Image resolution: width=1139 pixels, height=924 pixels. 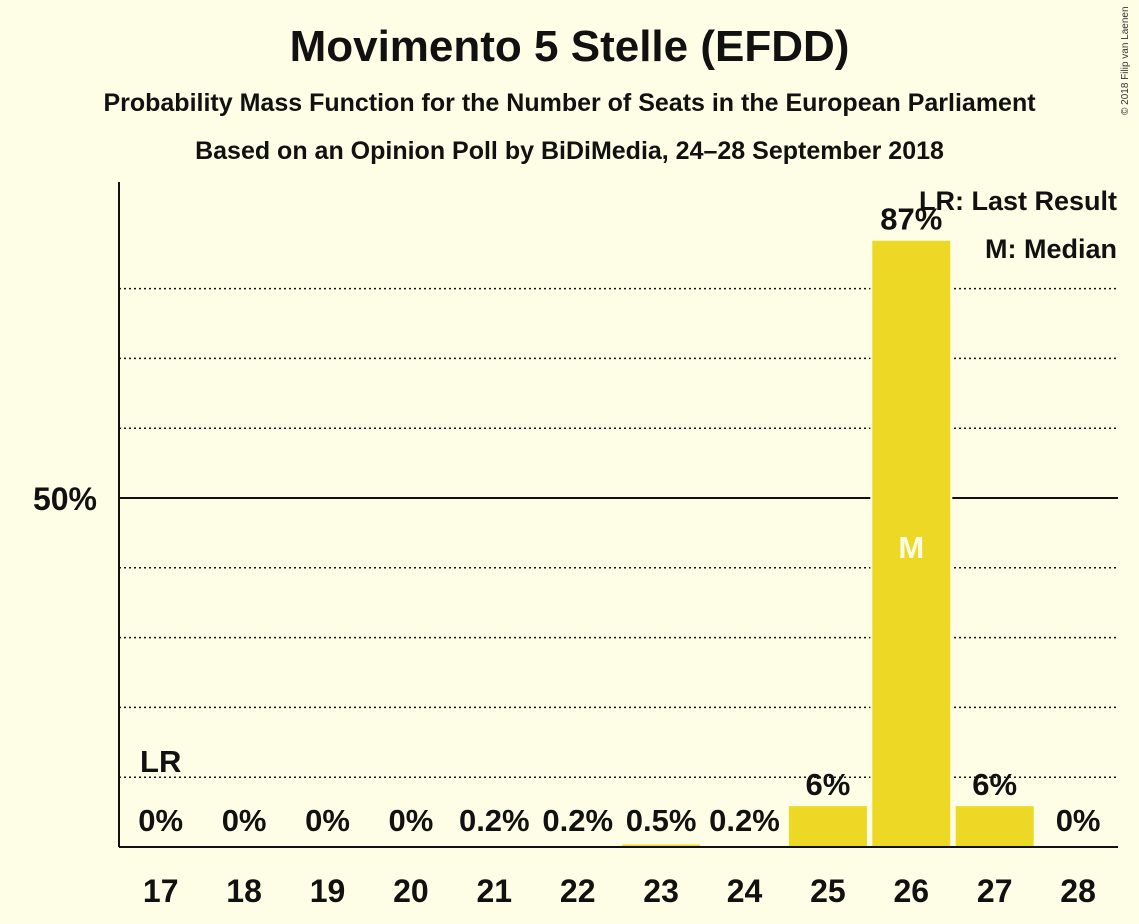 What do you see at coordinates (661, 820) in the screenshot?
I see `data-label: 0.5%` at bounding box center [661, 820].